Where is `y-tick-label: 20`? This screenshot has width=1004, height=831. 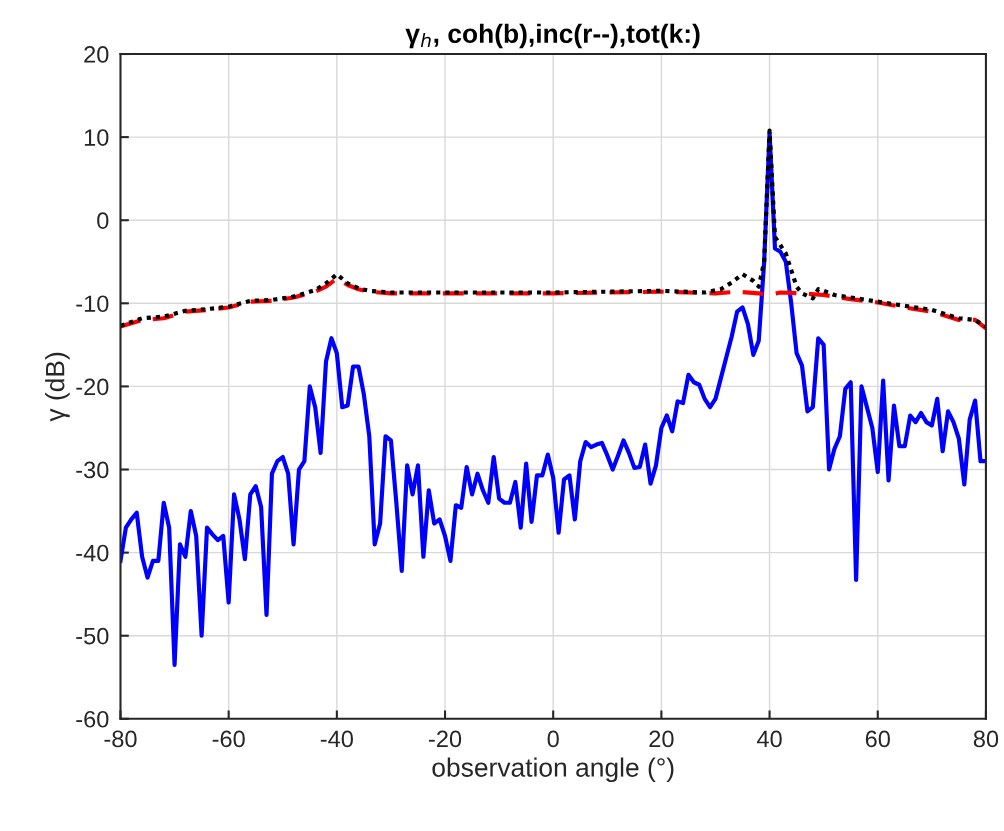 y-tick-label: 20 is located at coordinates (96, 54).